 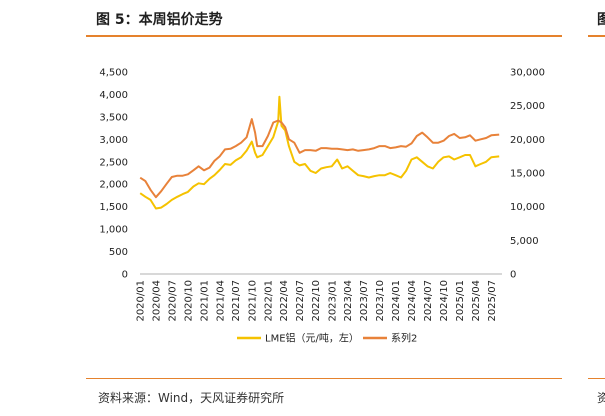 What do you see at coordinates (236, 301) in the screenshot?
I see `x-tick-label: 2021/07` at bounding box center [236, 301].